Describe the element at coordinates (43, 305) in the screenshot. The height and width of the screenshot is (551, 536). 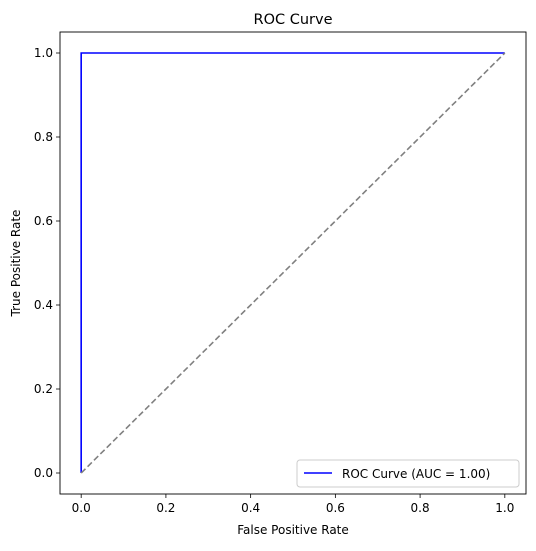
I see `y-tick-label: 0.4` at that location.